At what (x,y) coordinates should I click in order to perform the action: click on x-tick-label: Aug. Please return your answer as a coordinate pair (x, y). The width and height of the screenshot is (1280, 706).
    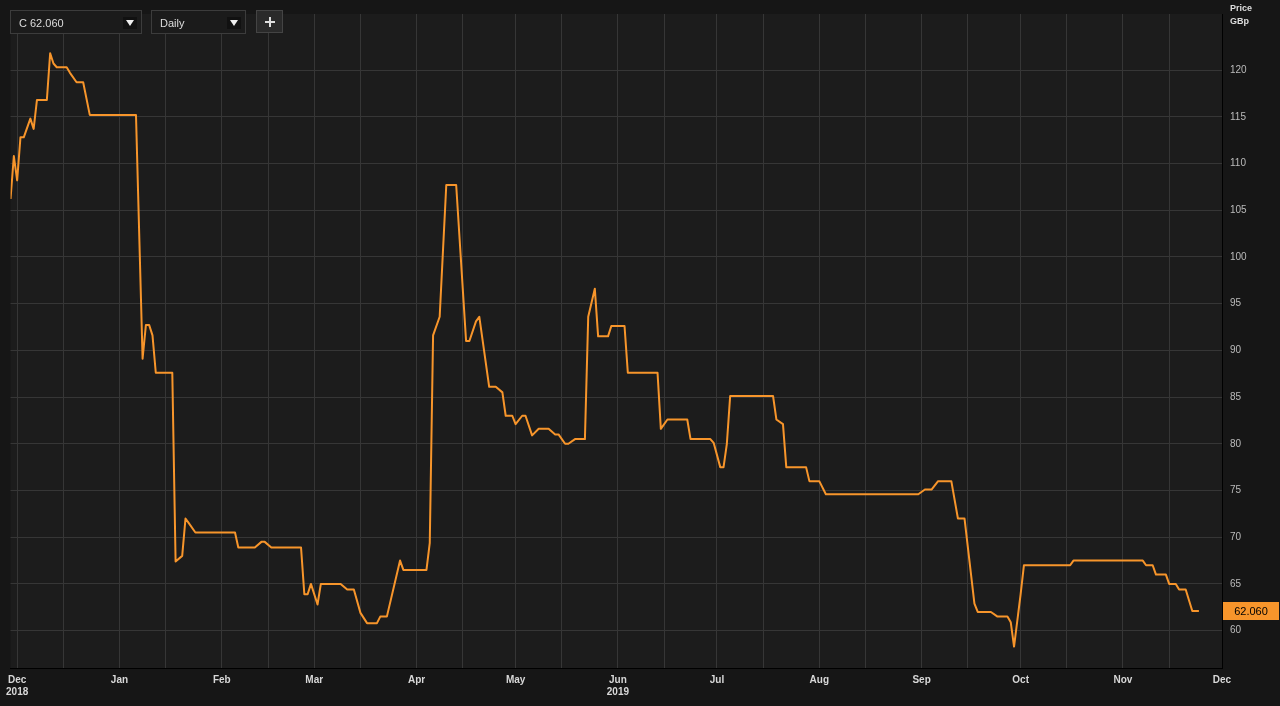
    Looking at the image, I should click on (819, 679).